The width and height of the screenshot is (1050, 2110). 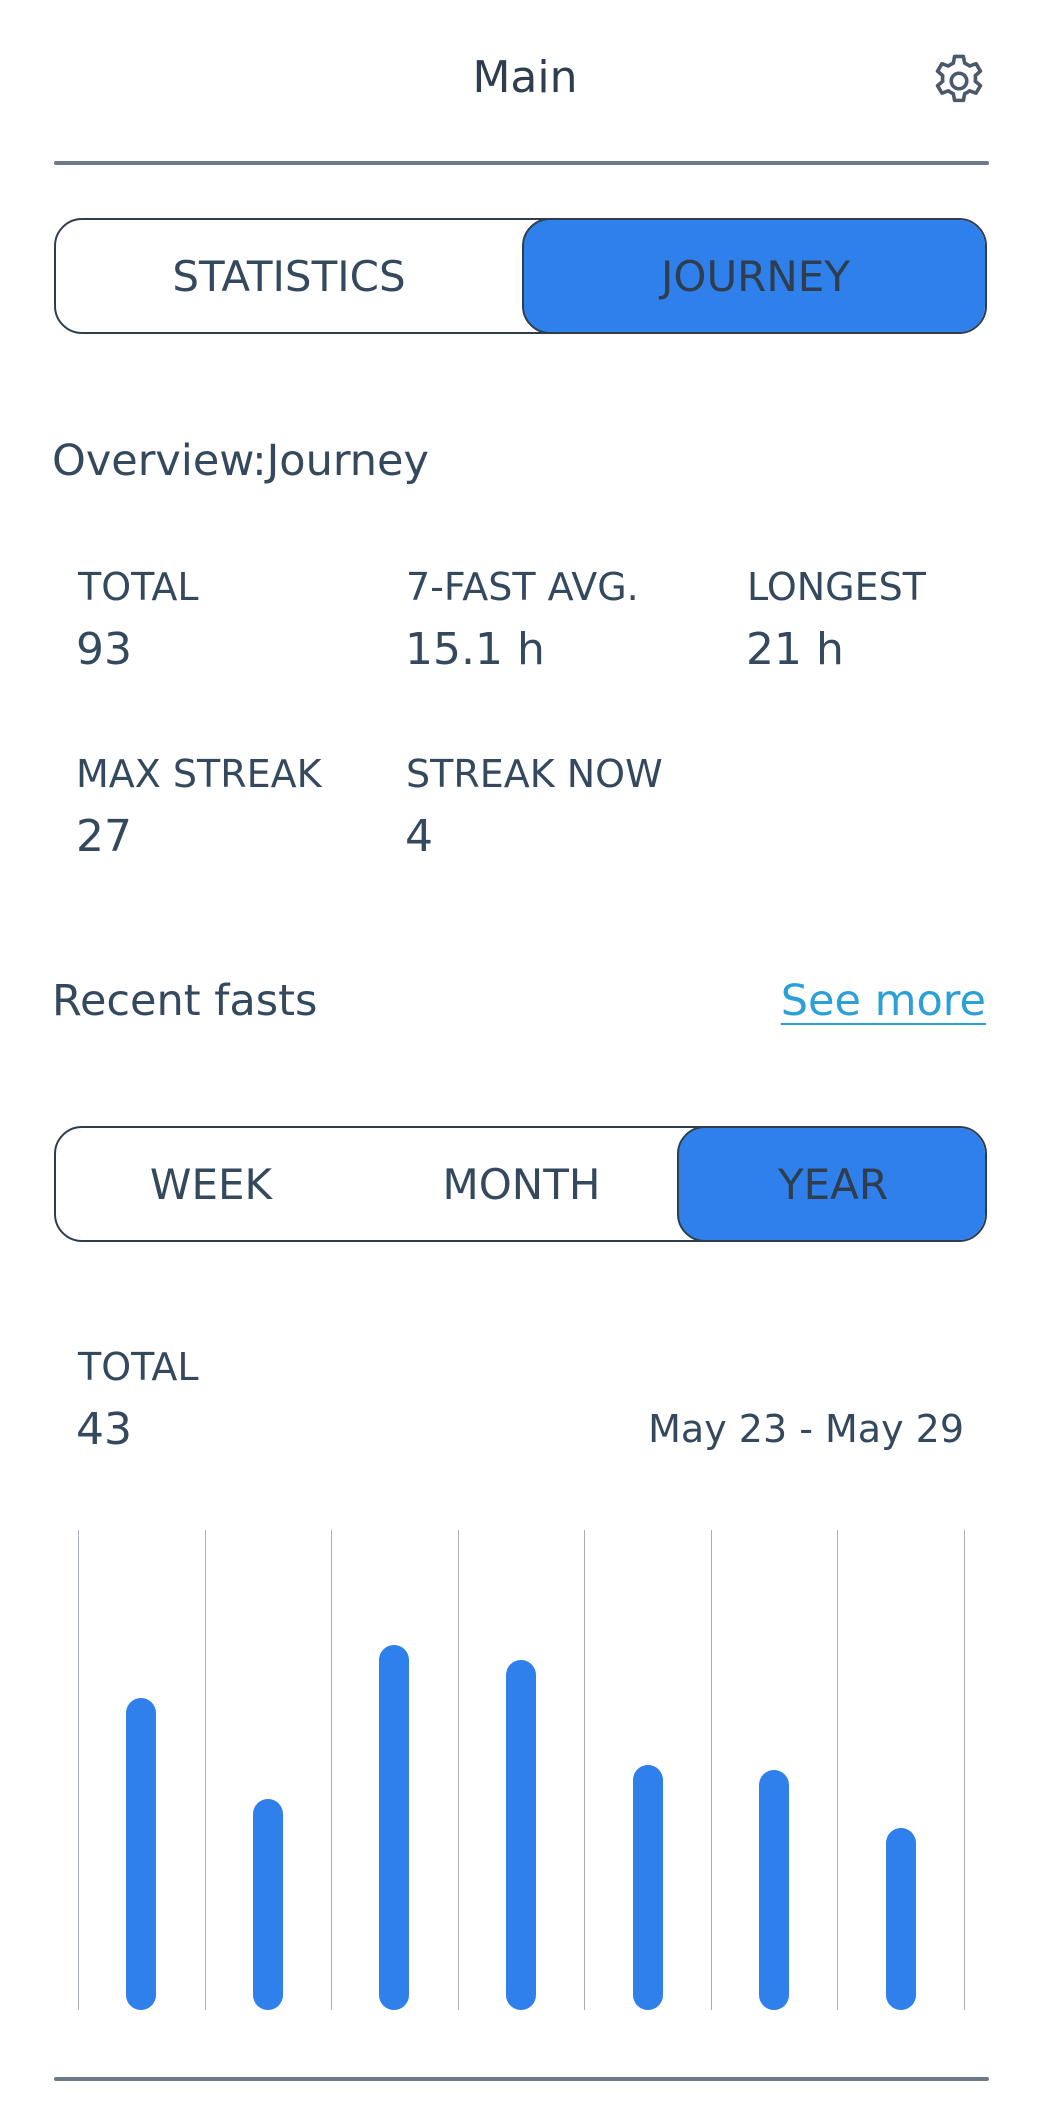 I want to click on stat-max-streak-label: MAX STREAK, so click(x=199, y=774).